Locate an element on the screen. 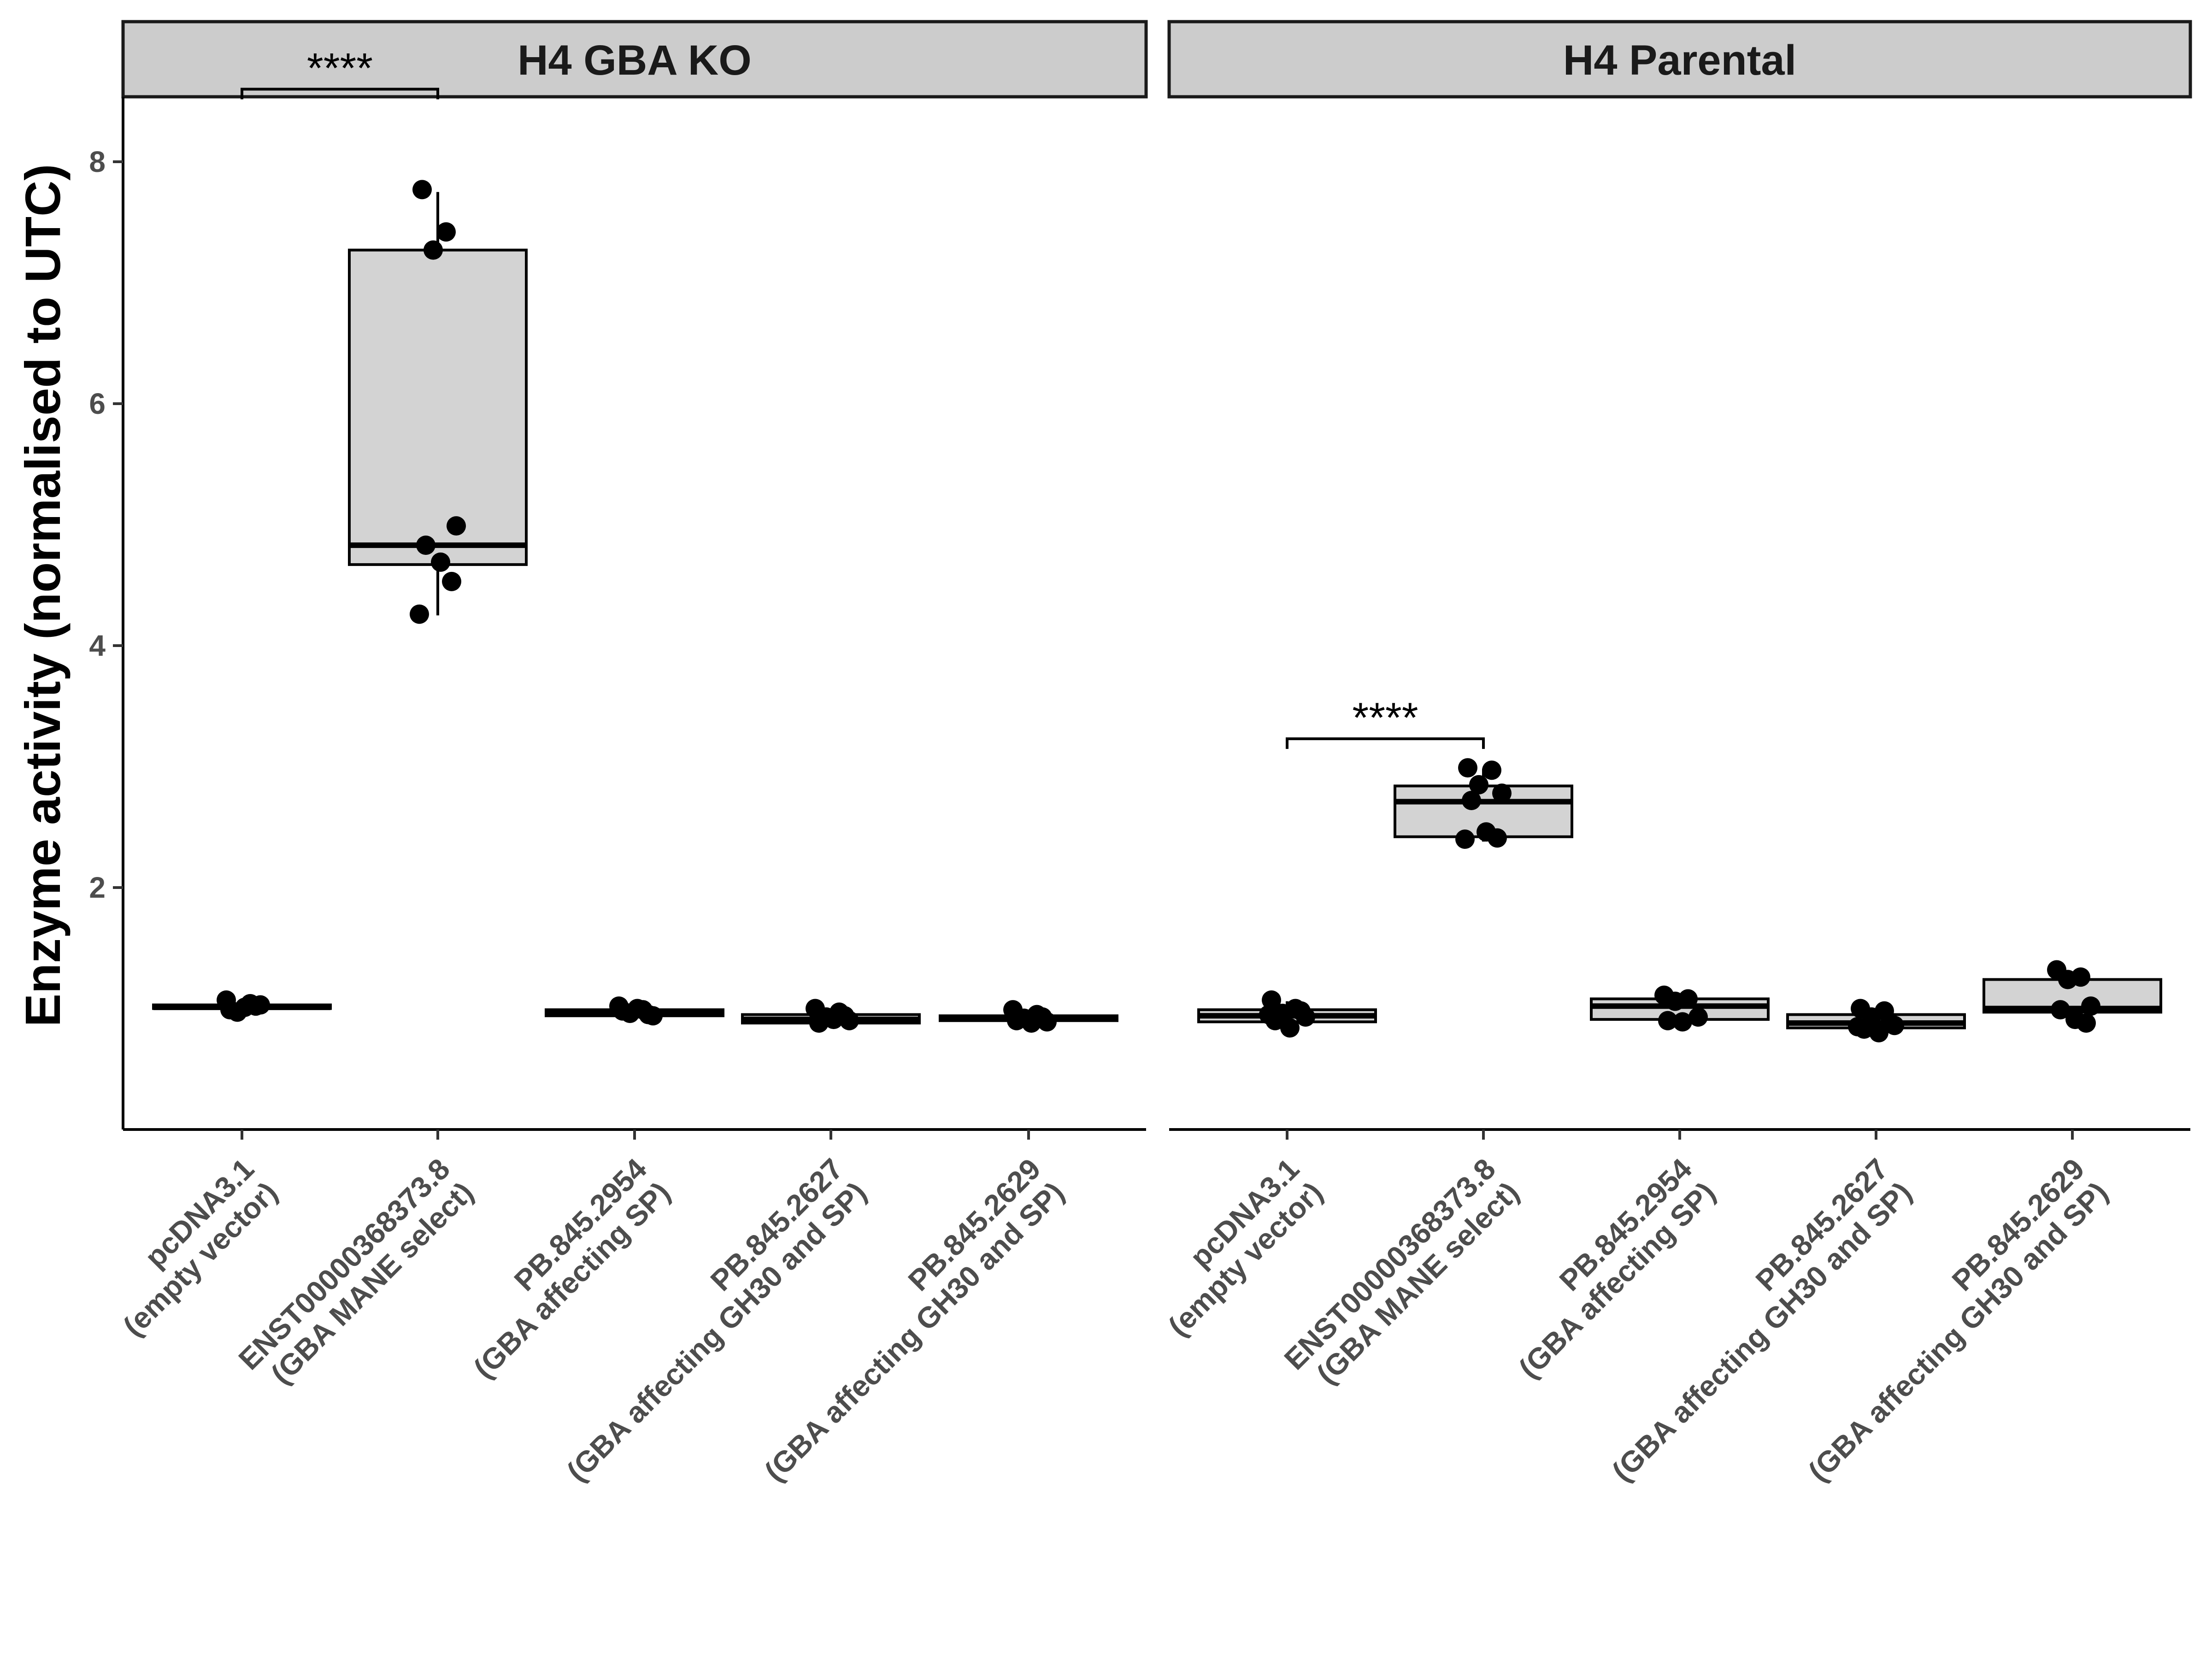 This screenshot has width=2212, height=1659. y-tick-label: 2 is located at coordinates (97, 887).